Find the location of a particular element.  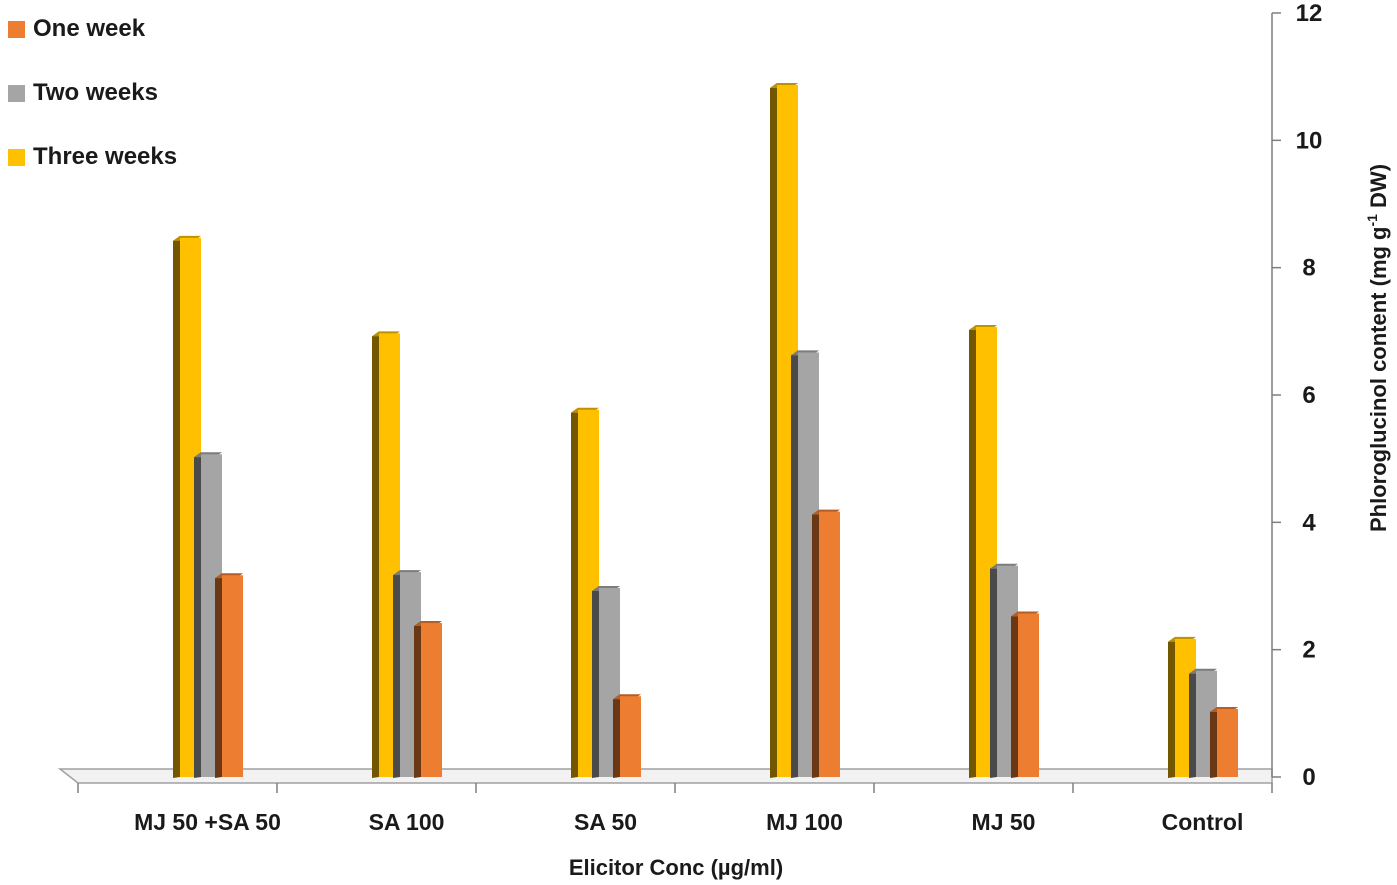

legend-label: One week is located at coordinates (89, 28).